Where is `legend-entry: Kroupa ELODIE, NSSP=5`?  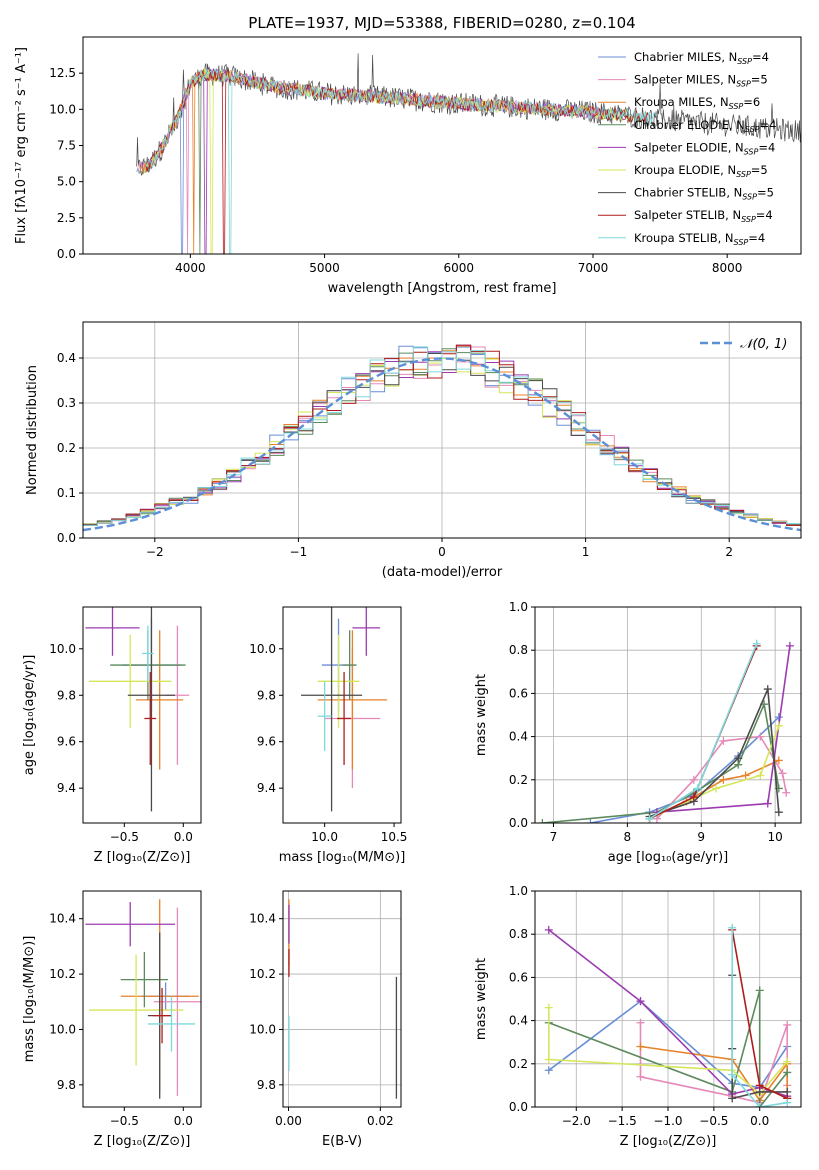
legend-entry: Kroupa ELODIE, NSSP=5 is located at coordinates (701, 171).